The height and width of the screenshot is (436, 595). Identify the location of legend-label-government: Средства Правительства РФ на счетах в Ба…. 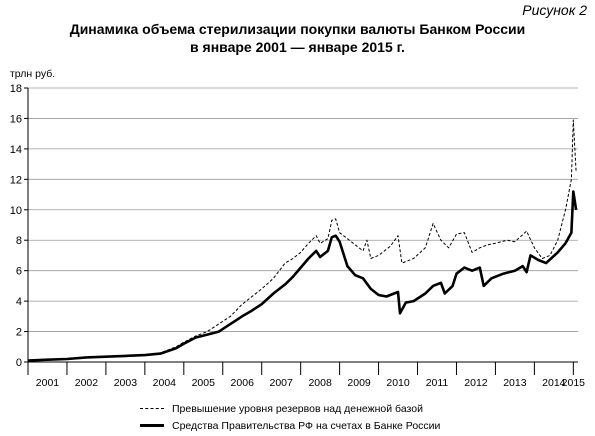
(306, 425).